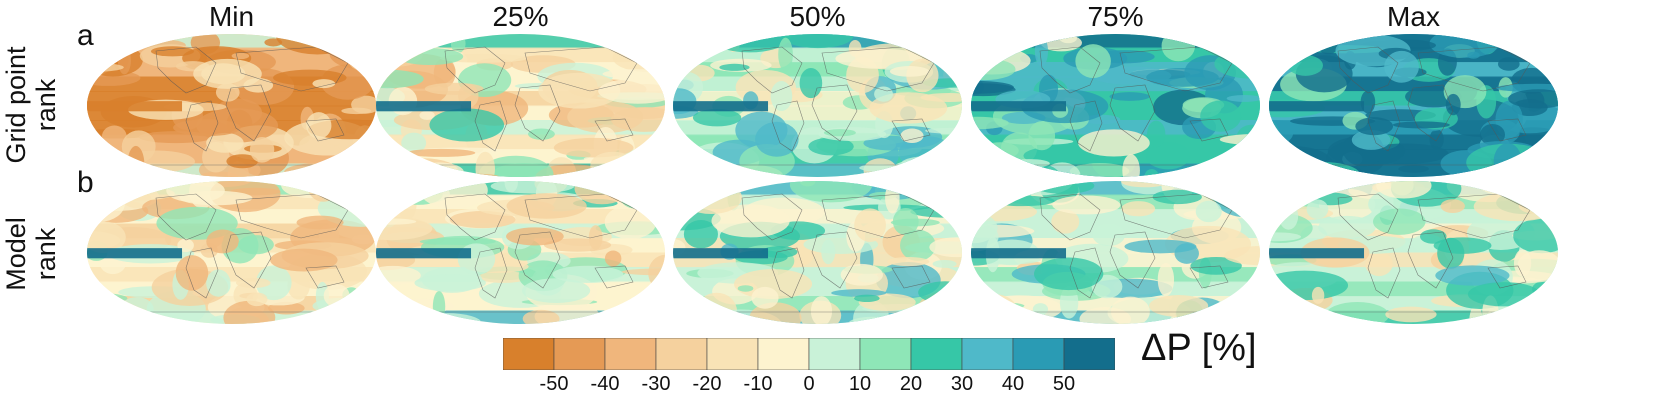 This screenshot has height=413, width=1657. I want to click on equatorial-band, so click(1019, 253).